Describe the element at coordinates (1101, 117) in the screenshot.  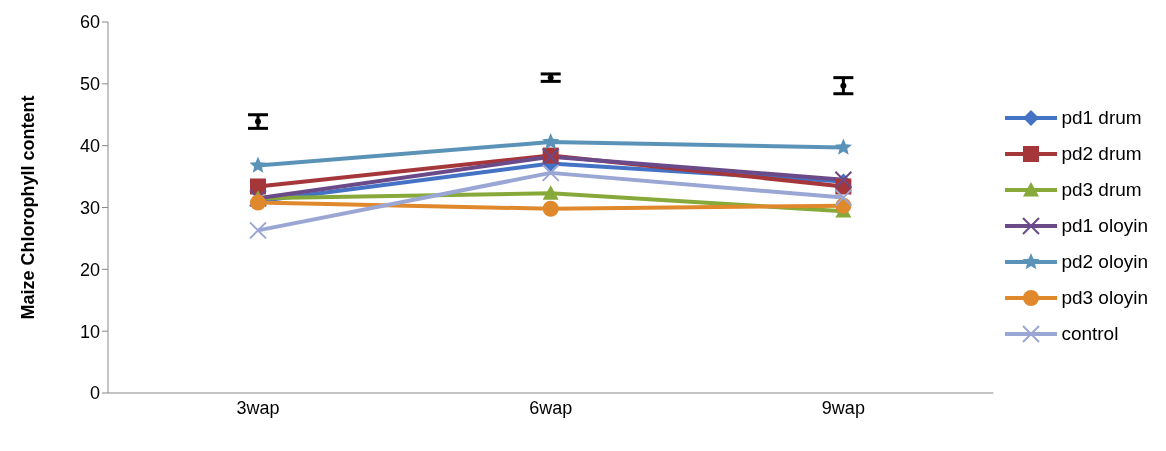
I see `legend-label: pd1 drum` at that location.